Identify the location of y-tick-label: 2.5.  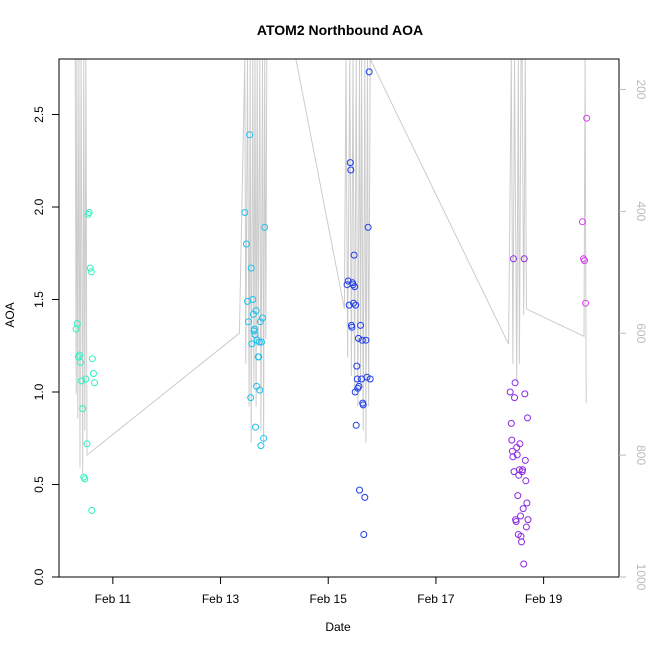
(39, 114).